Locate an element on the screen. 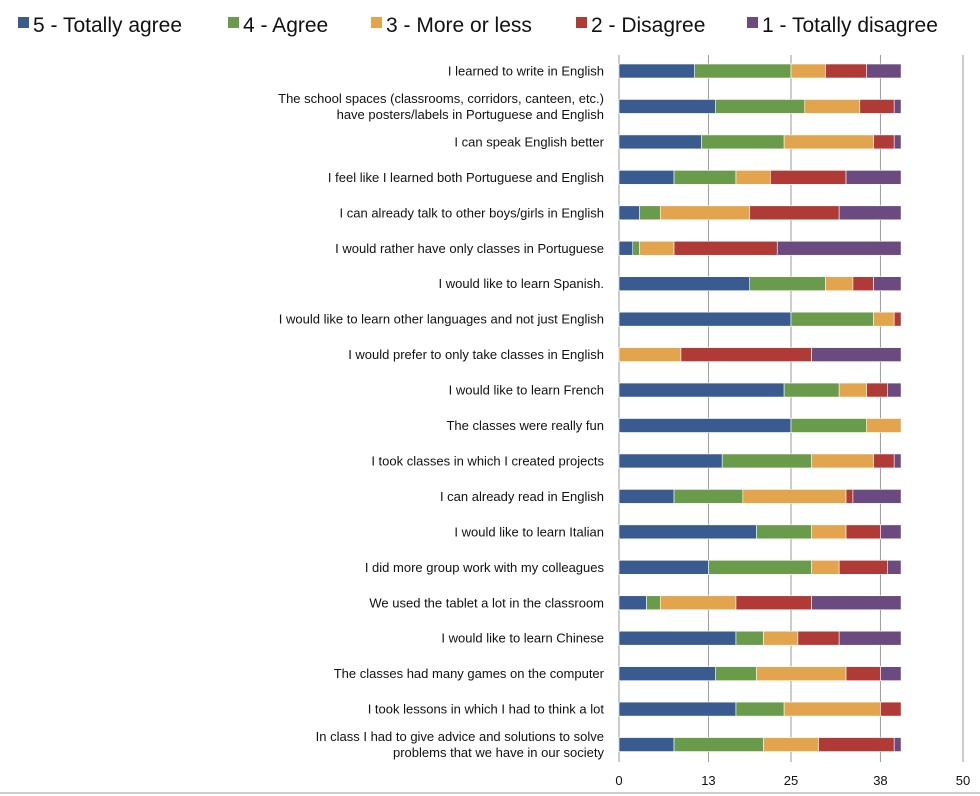 The image size is (980, 796). legend-label: 1 - Totally disagree is located at coordinates (850, 25).